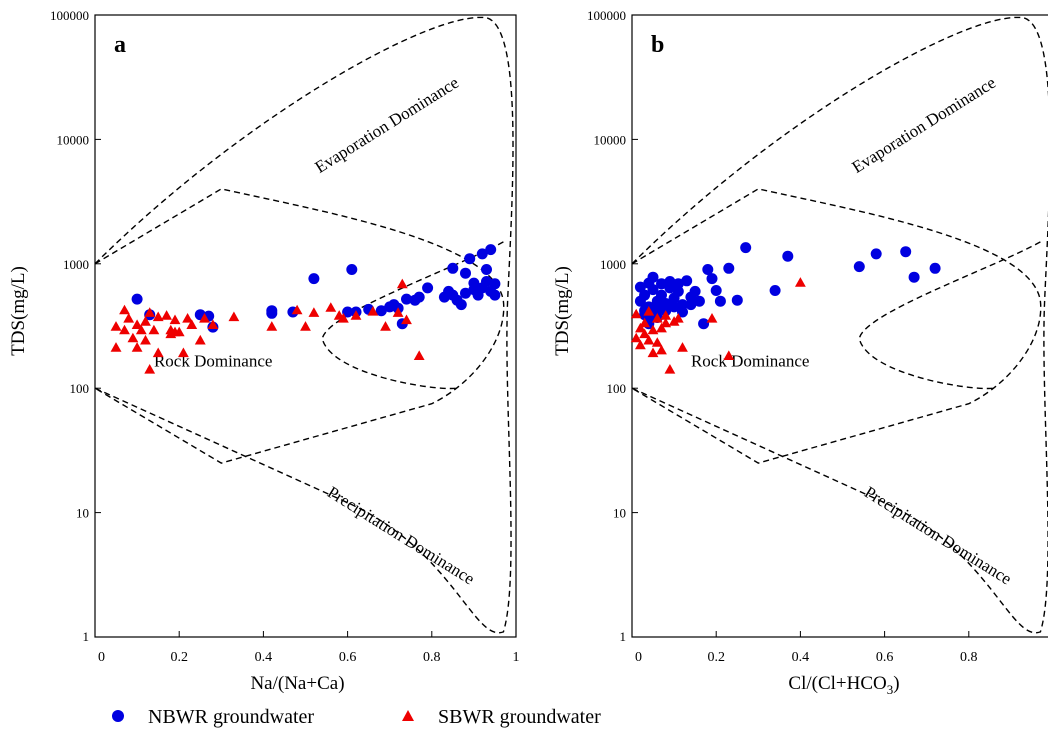 This screenshot has height=735, width=1048. What do you see at coordinates (896, 683) in the screenshot?
I see `x-axis-label-end: )` at bounding box center [896, 683].